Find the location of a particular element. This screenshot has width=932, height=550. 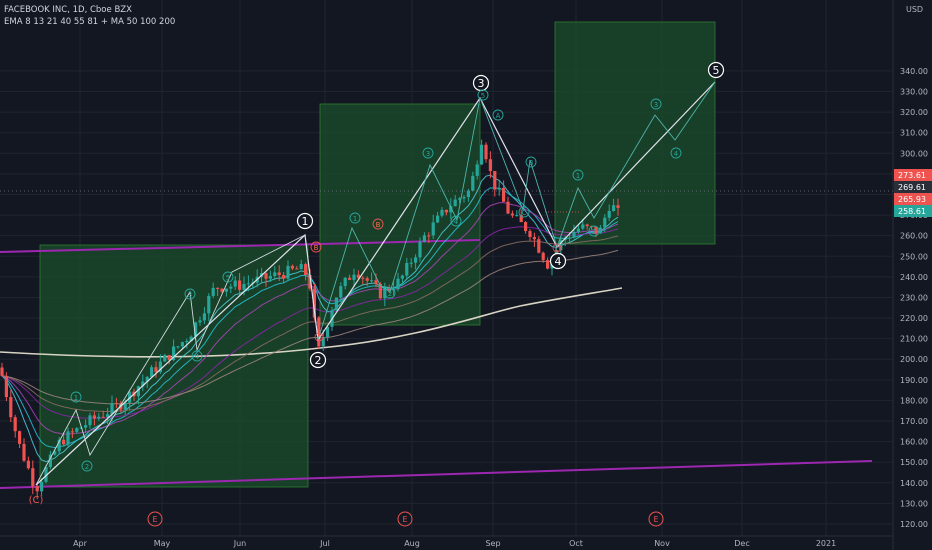

price-tick-label: 230.00 is located at coordinates (914, 297).